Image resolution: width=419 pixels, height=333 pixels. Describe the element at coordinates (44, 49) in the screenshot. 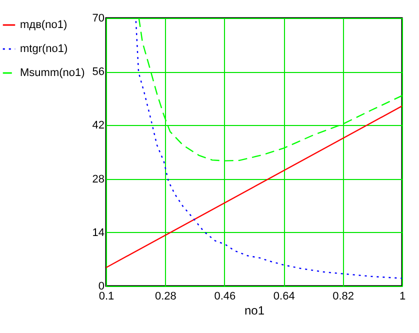

I see `legend-label: mtgr(no1)` at that location.